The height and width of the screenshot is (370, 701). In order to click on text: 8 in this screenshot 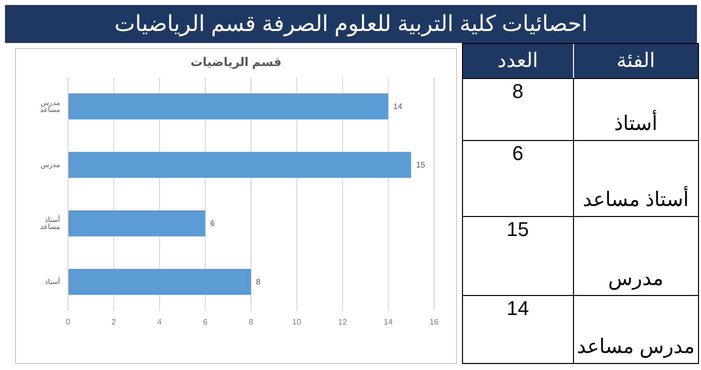, I will do `click(518, 109)`.